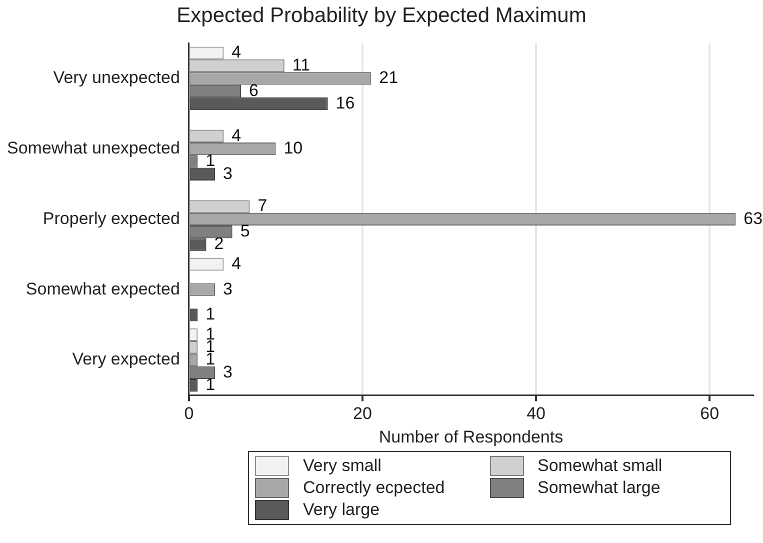  I want to click on text: Very small, so click(342, 466).